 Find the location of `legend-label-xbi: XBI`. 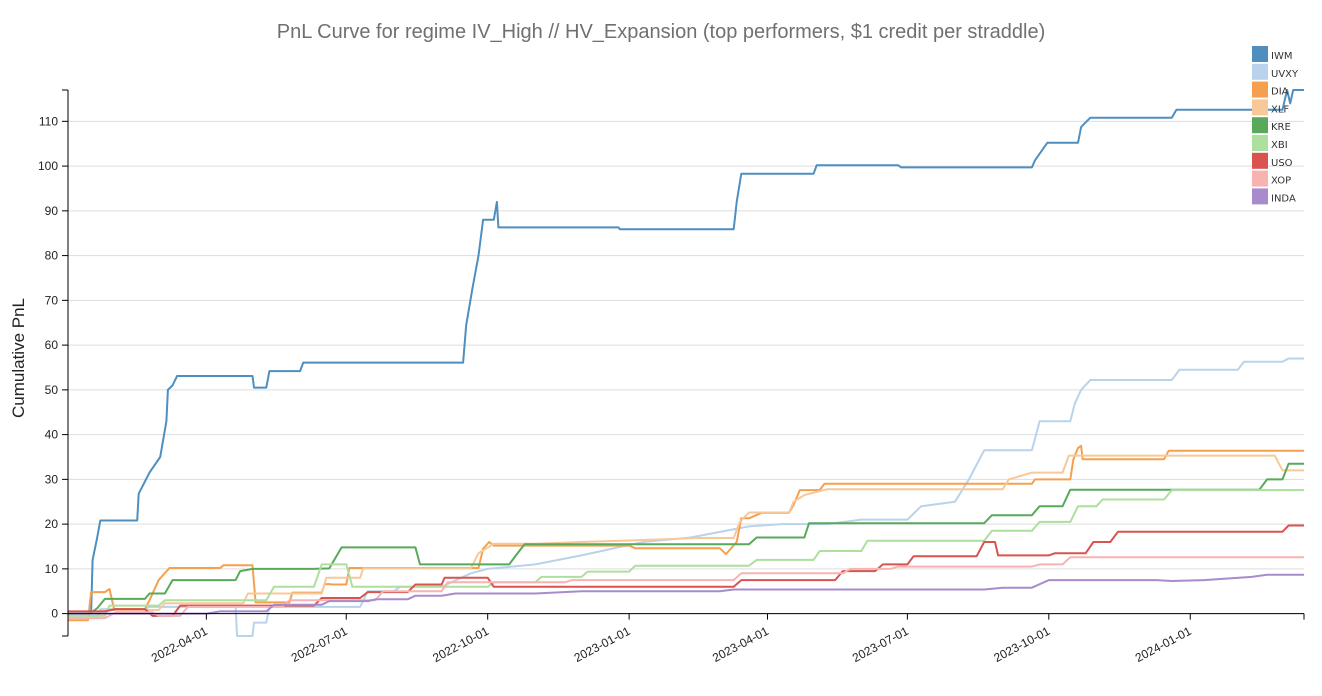

legend-label-xbi: XBI is located at coordinates (1279, 145).